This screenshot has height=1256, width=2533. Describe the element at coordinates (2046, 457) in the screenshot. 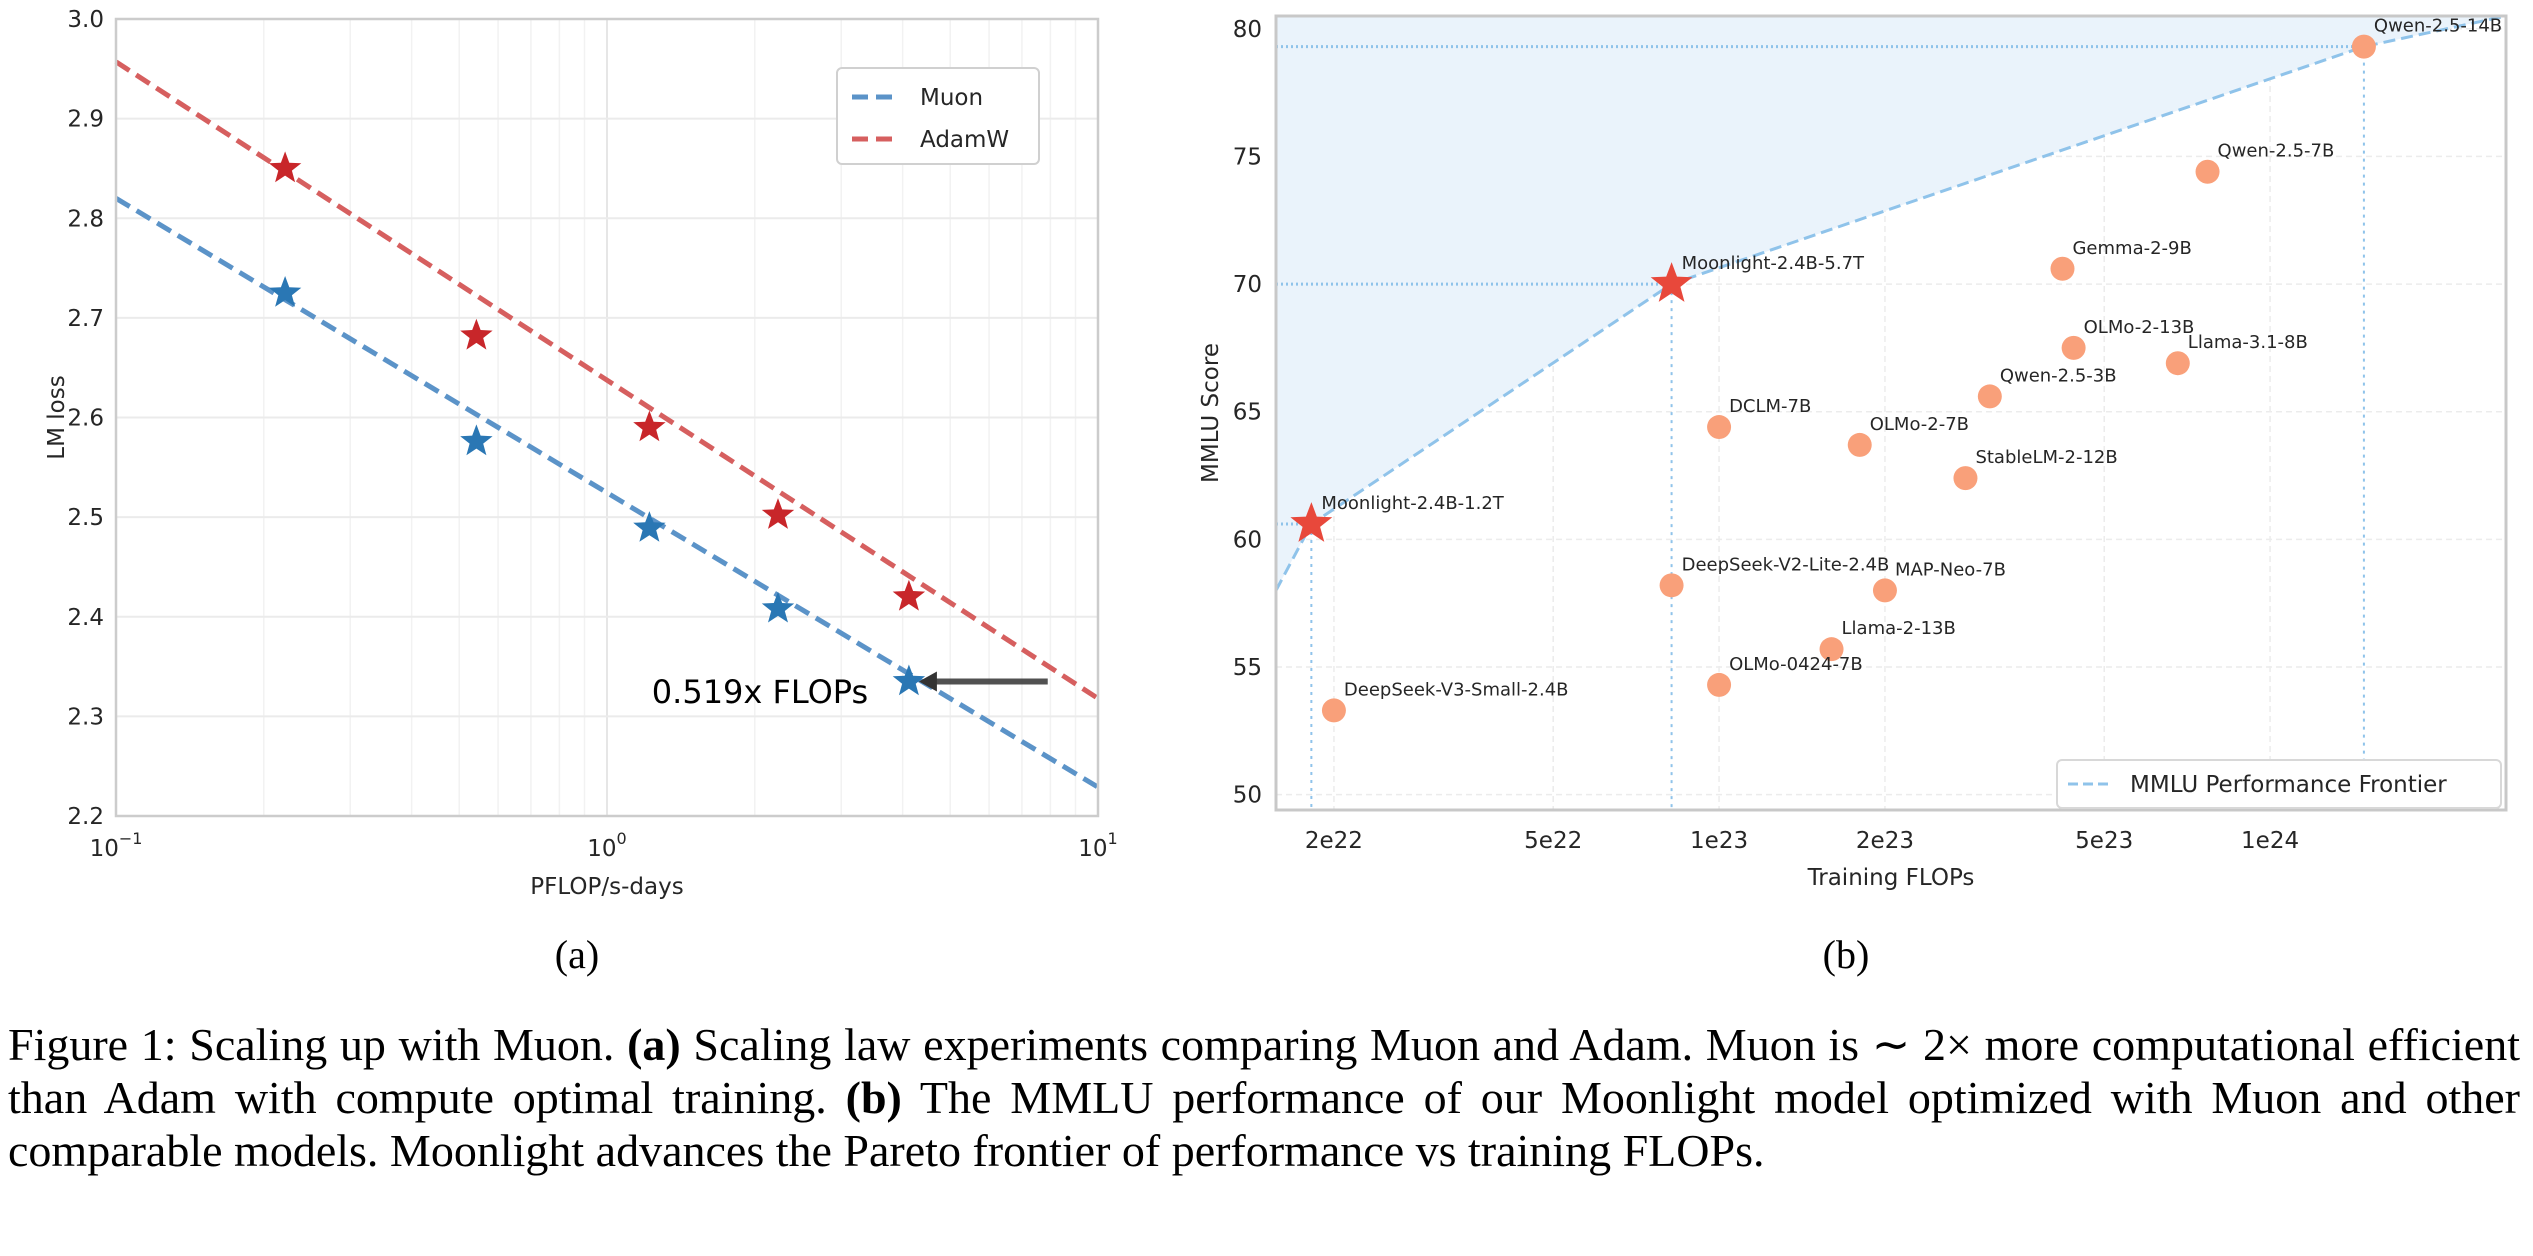

I see `model-point-label: StableLM-2-12B` at that location.